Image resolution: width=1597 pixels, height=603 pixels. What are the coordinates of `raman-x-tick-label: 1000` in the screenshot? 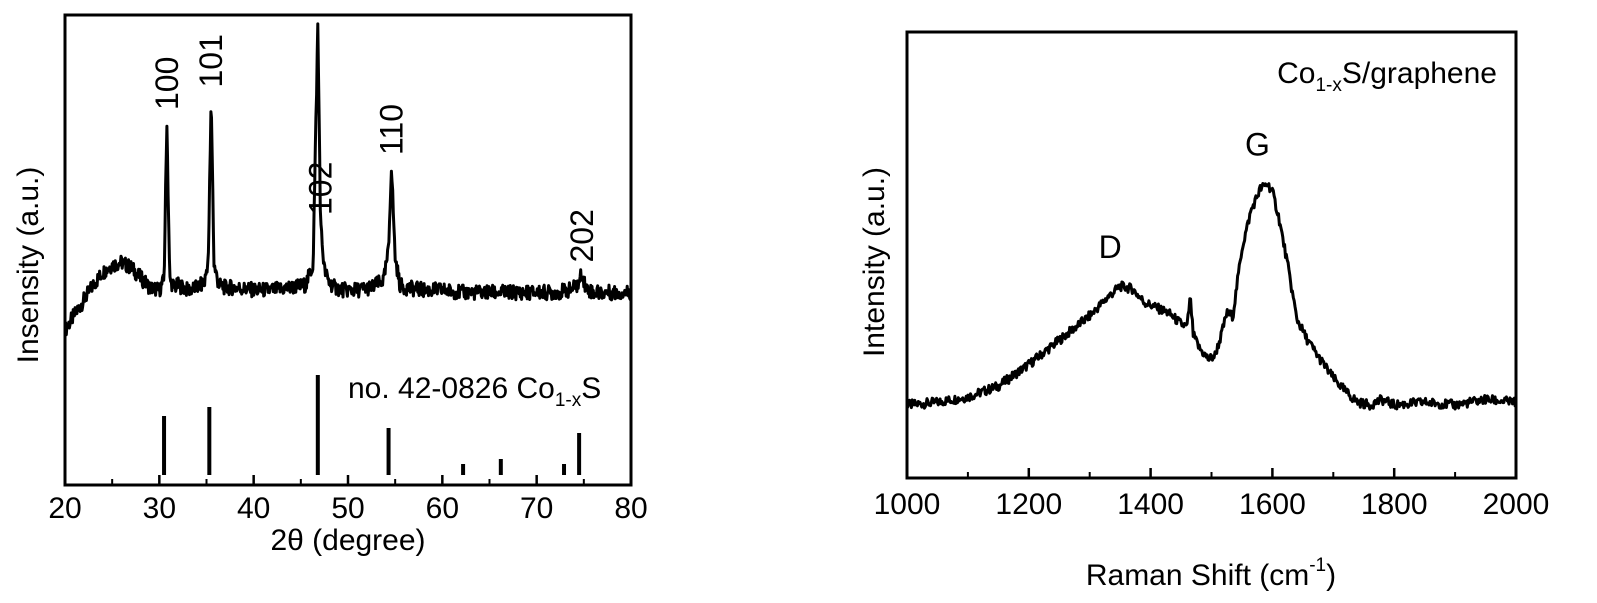 It's located at (907, 504).